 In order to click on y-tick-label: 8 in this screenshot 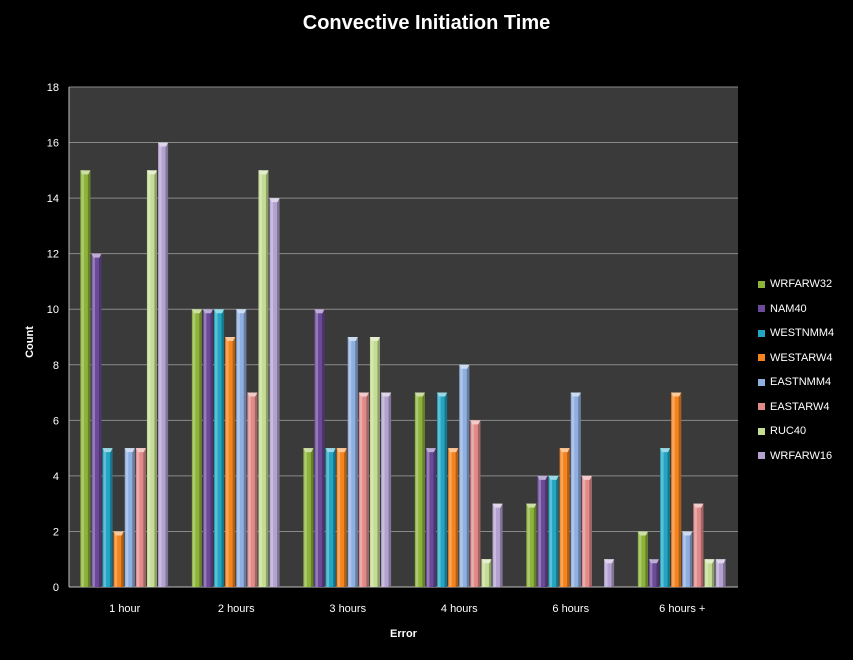, I will do `click(56, 366)`.